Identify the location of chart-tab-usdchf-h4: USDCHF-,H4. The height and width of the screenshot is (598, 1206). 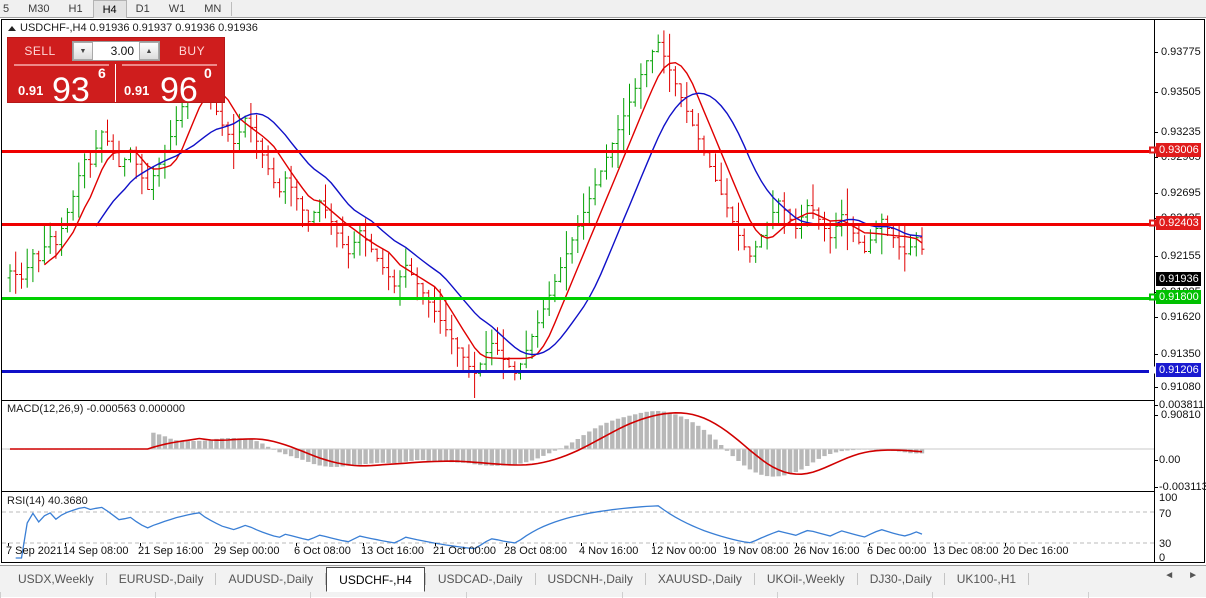
(375, 579).